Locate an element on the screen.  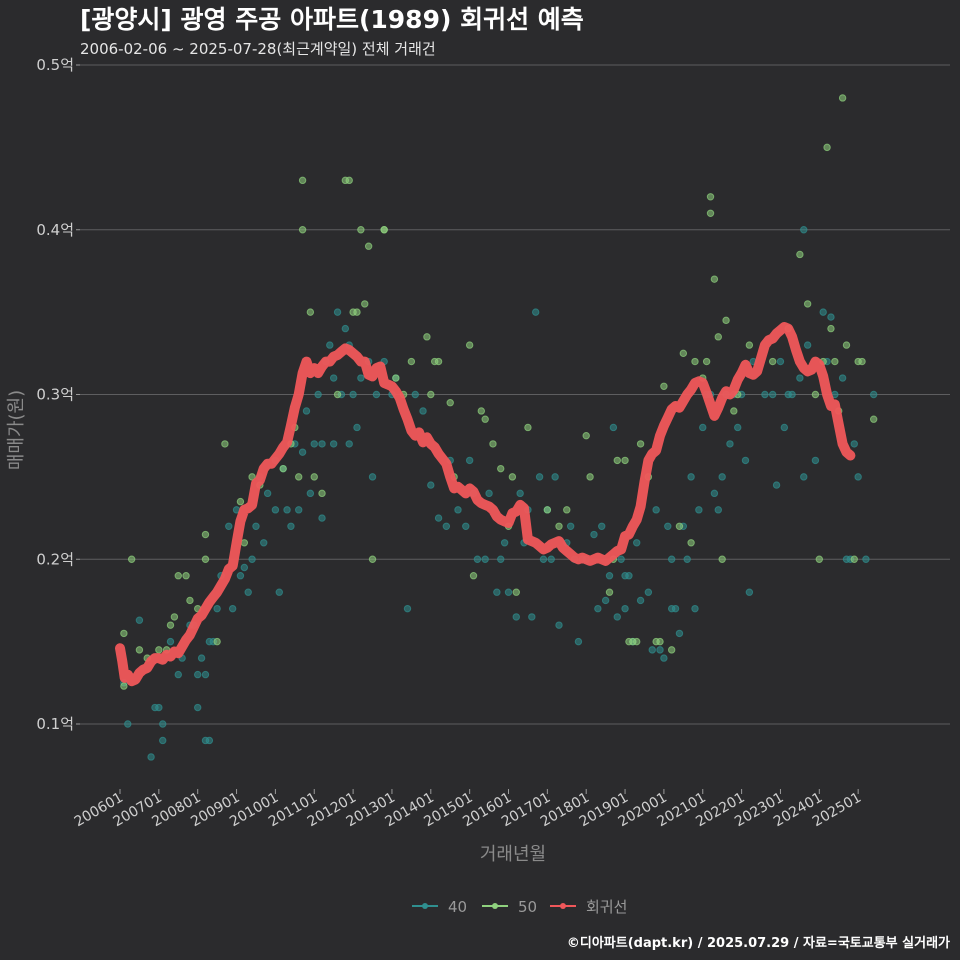
legend-label: 40 is located at coordinates (457, 907).